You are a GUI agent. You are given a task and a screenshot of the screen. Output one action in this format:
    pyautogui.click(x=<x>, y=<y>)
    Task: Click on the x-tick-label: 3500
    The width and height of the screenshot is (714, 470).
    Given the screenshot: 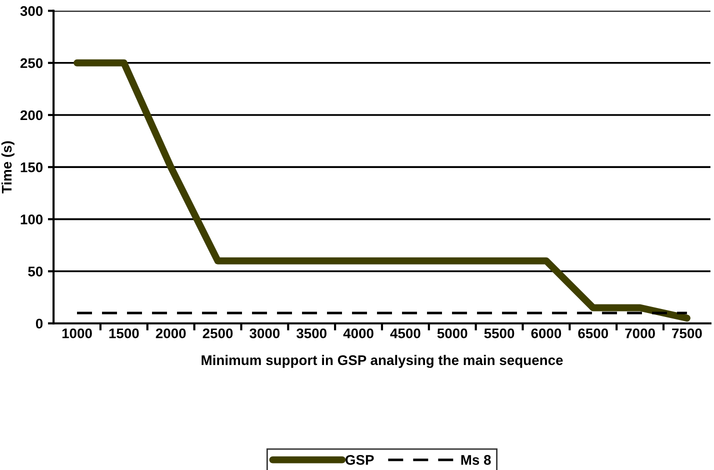 What is the action you would take?
    pyautogui.click(x=311, y=333)
    